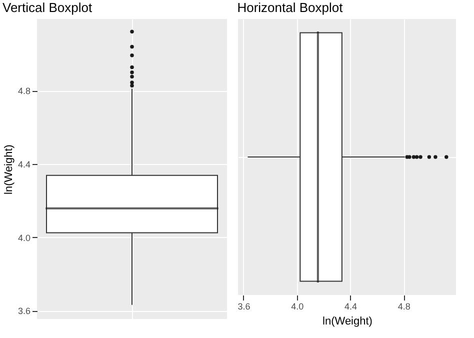 The height and width of the screenshot is (338, 474). What do you see at coordinates (244, 307) in the screenshot?
I see `x-tick-label: 3.6` at bounding box center [244, 307].